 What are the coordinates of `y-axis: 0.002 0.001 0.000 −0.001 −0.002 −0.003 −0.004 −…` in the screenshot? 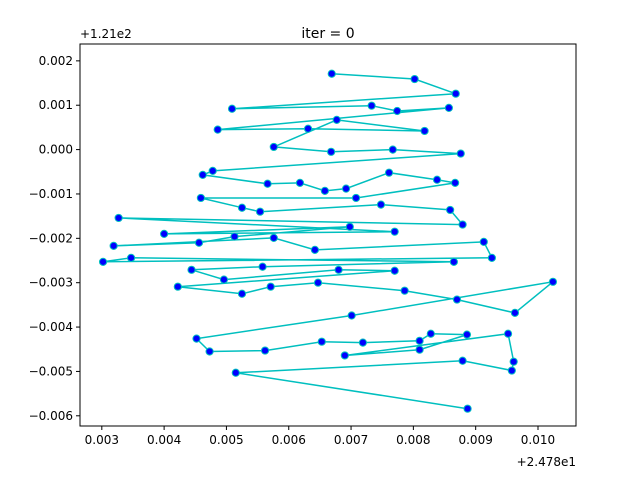 It's located at (54, 238).